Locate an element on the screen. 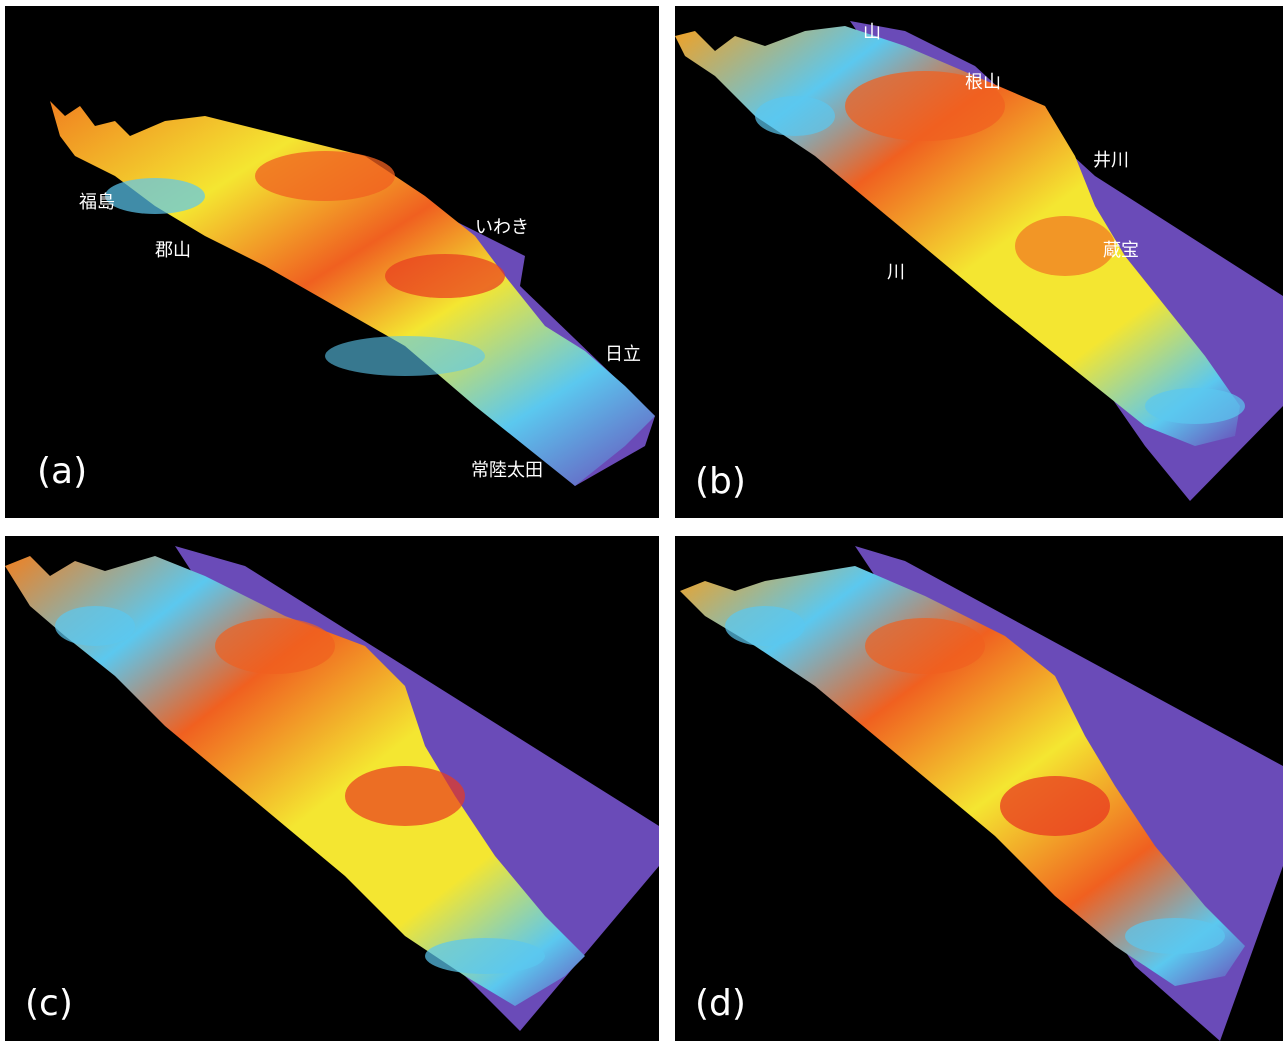 The width and height of the screenshot is (1285, 1046). place-label: 井川 is located at coordinates (1111, 160).